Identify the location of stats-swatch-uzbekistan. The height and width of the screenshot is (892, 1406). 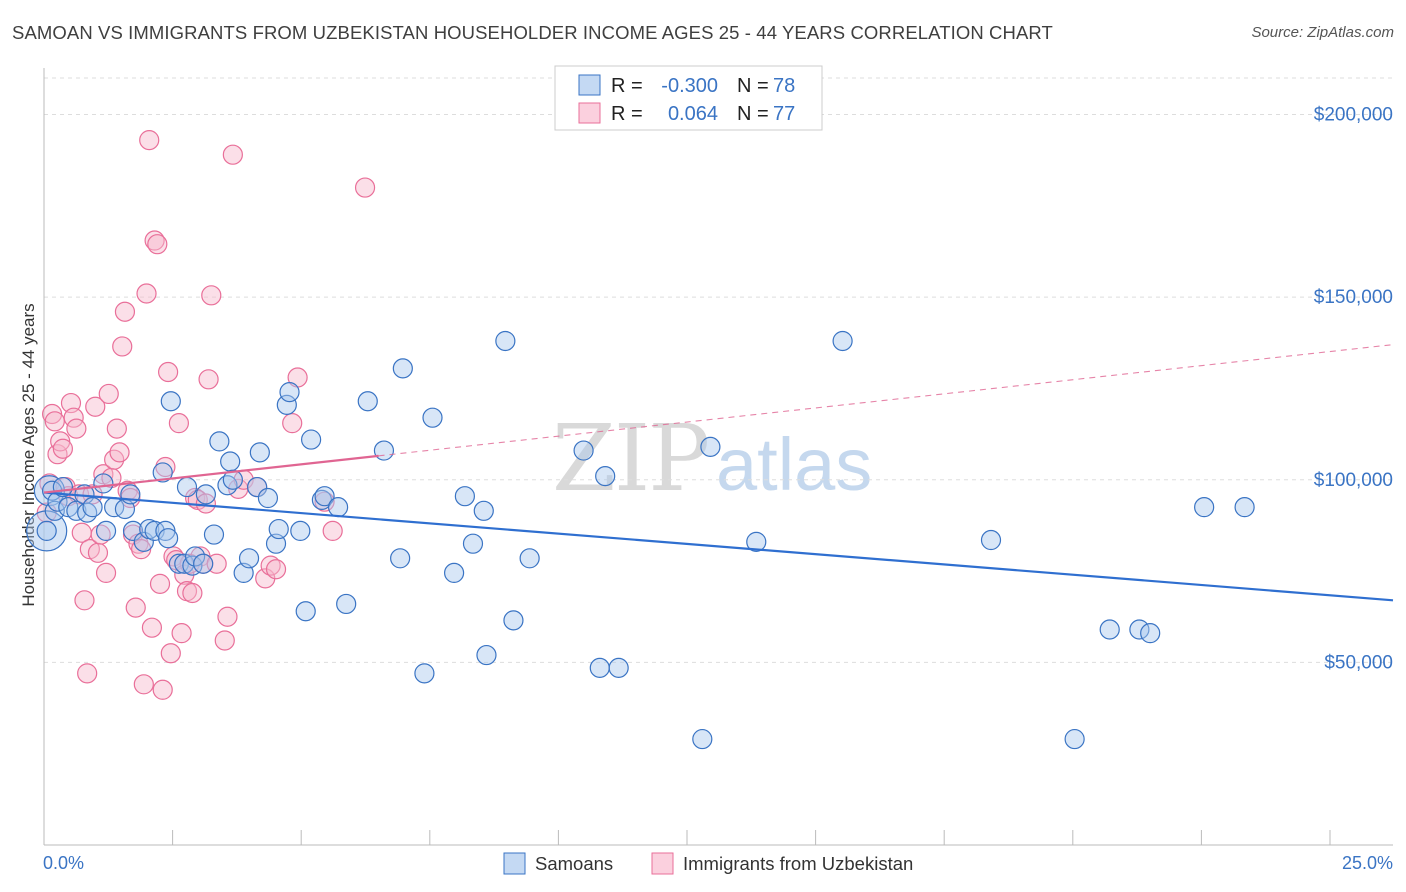
(589, 113).